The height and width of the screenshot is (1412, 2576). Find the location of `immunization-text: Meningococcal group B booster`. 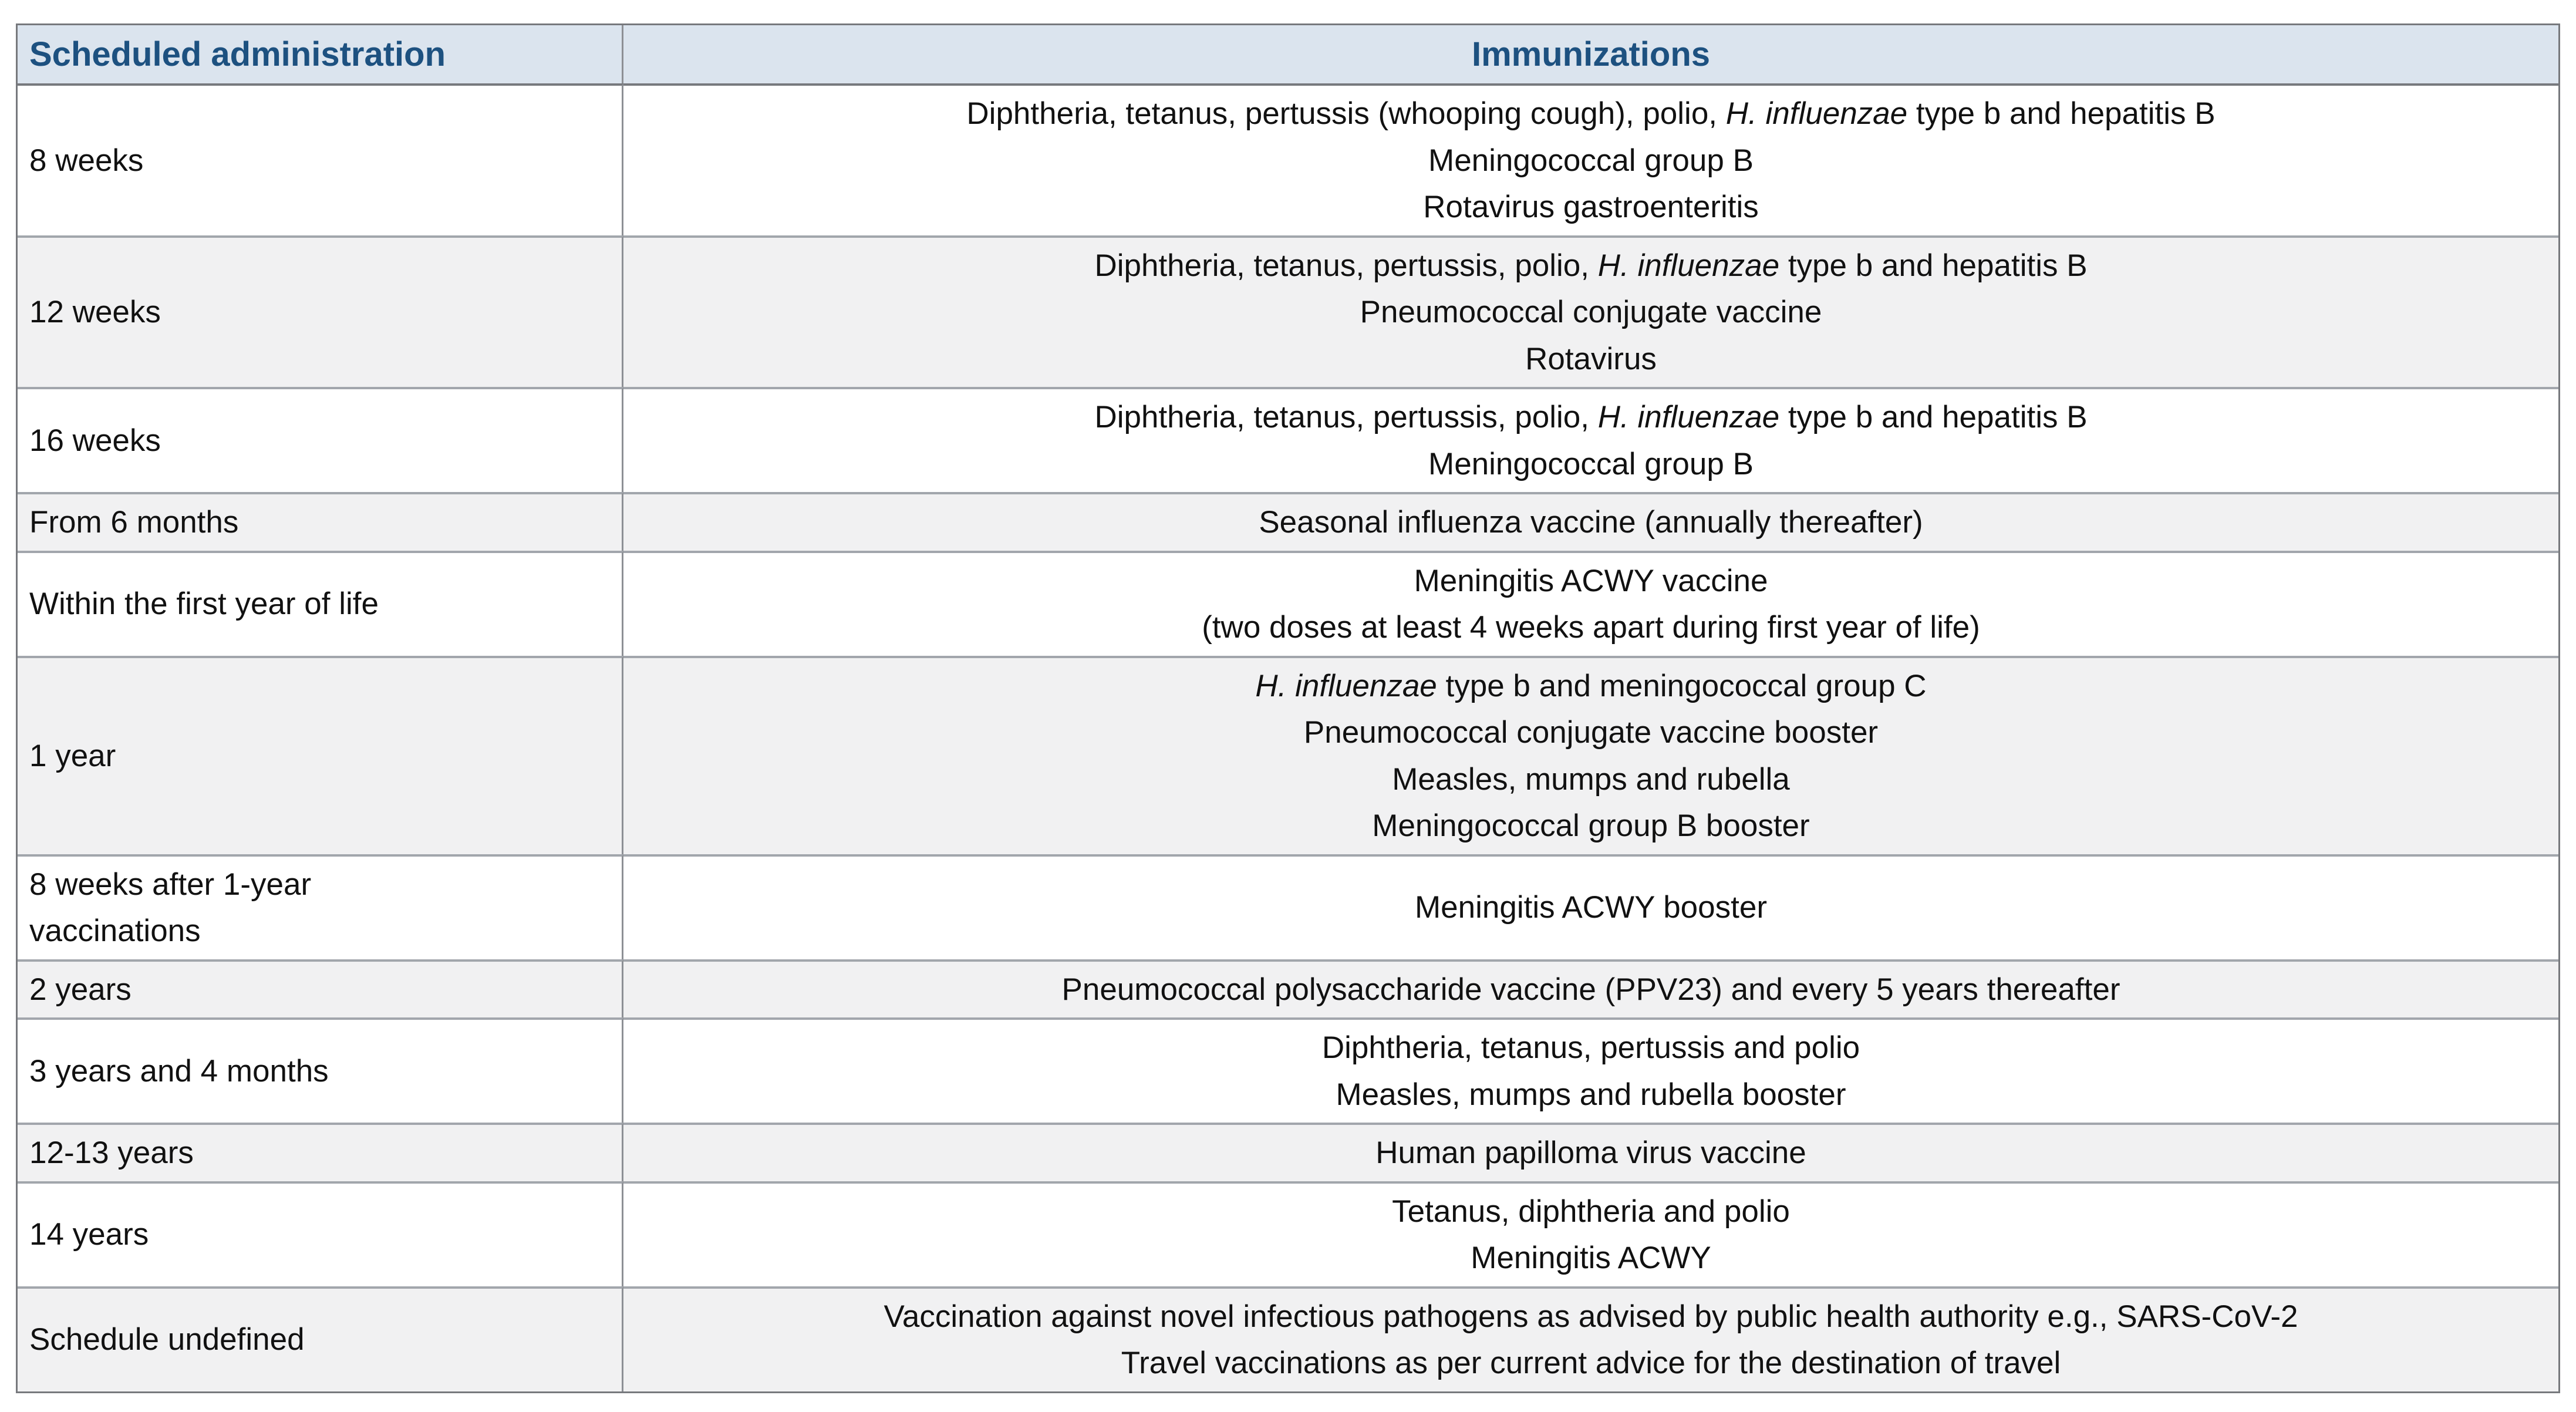

immunization-text: Meningococcal group B booster is located at coordinates (1591, 825).